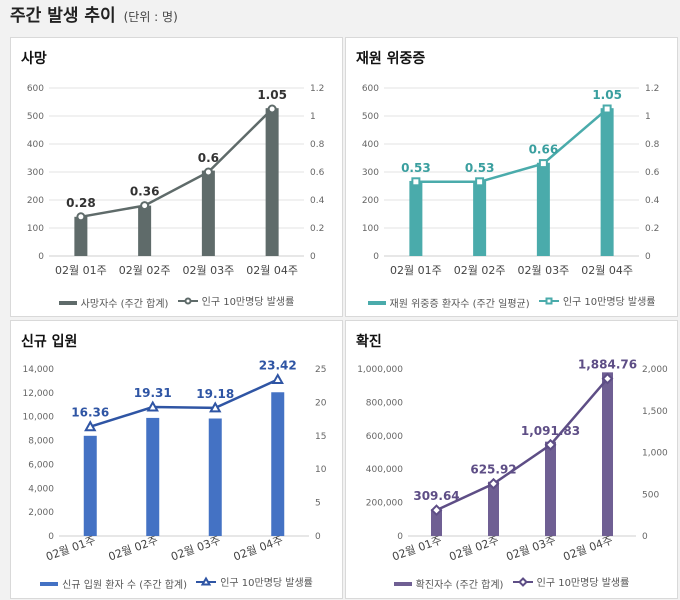  I want to click on y-left-tick-label: 600, so click(370, 89).